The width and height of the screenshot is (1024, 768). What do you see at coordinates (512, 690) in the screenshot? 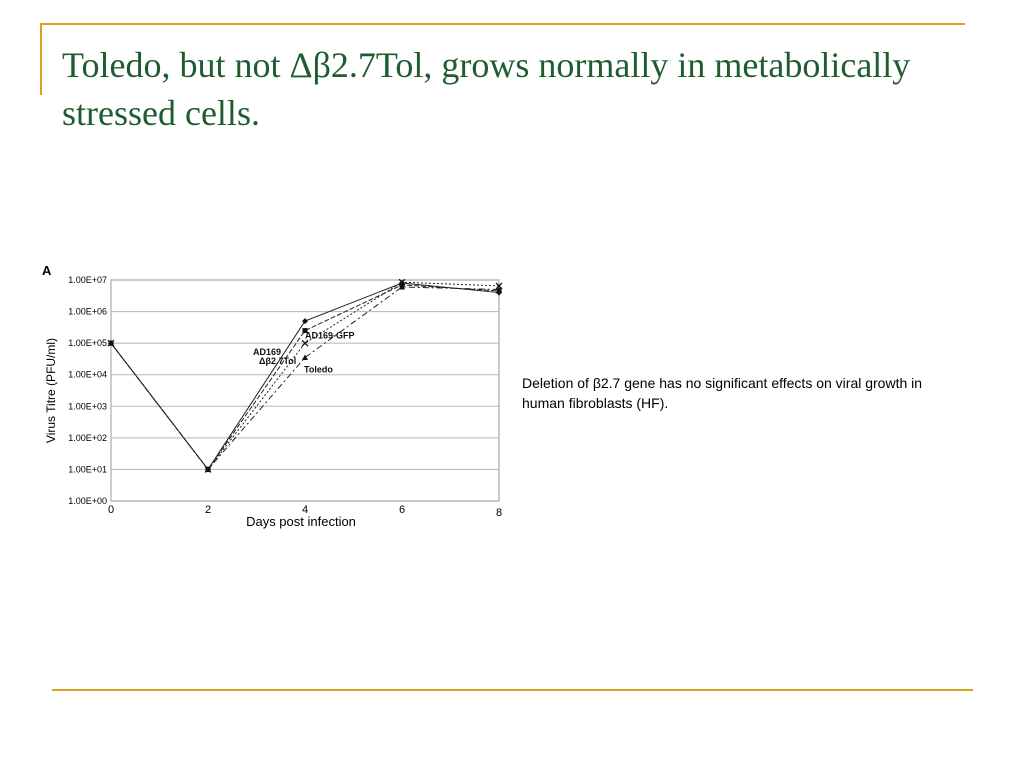
I see `frame-bottom-rule` at bounding box center [512, 690].